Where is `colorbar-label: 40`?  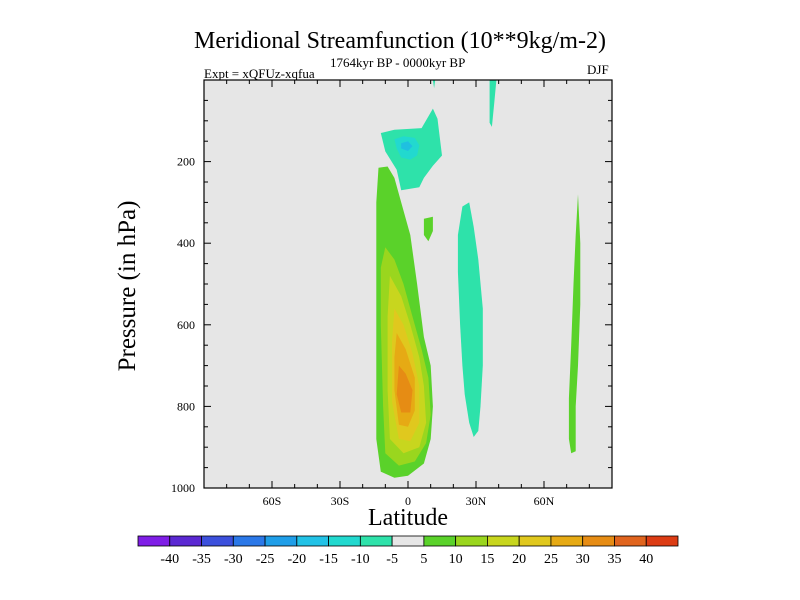
colorbar-label: 40 is located at coordinates (646, 559).